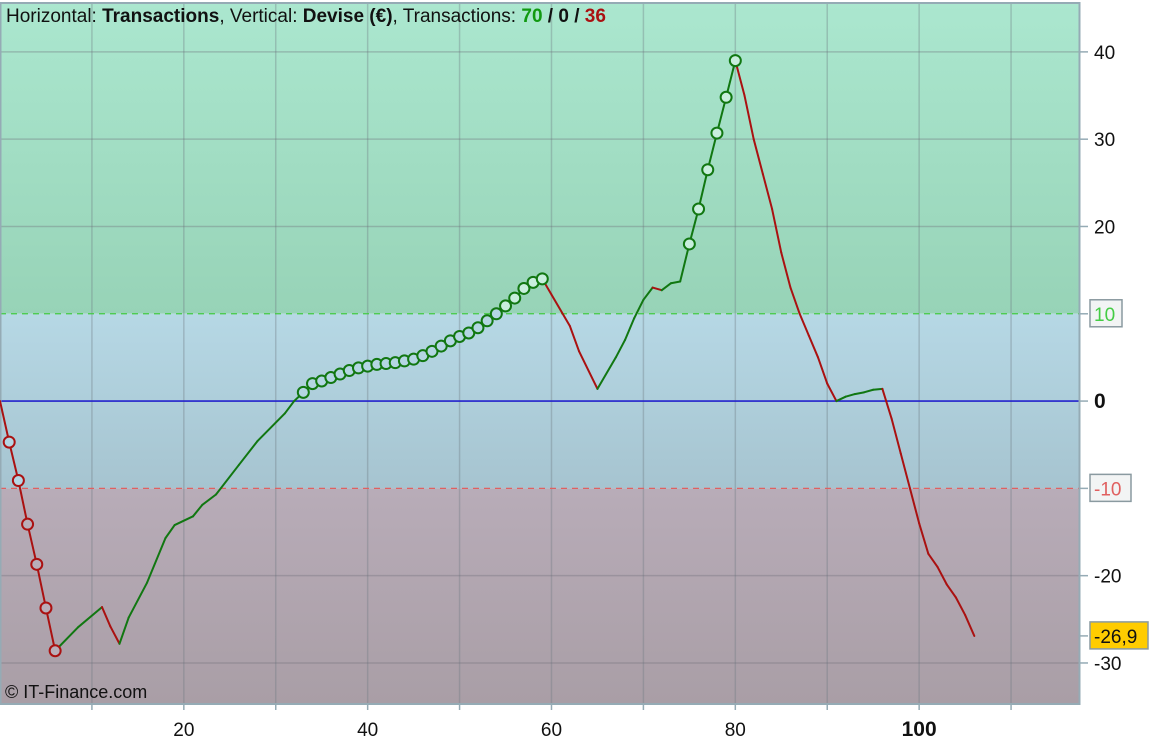  What do you see at coordinates (261, 16) in the screenshot?
I see `vertical-label: , Vertical:` at bounding box center [261, 16].